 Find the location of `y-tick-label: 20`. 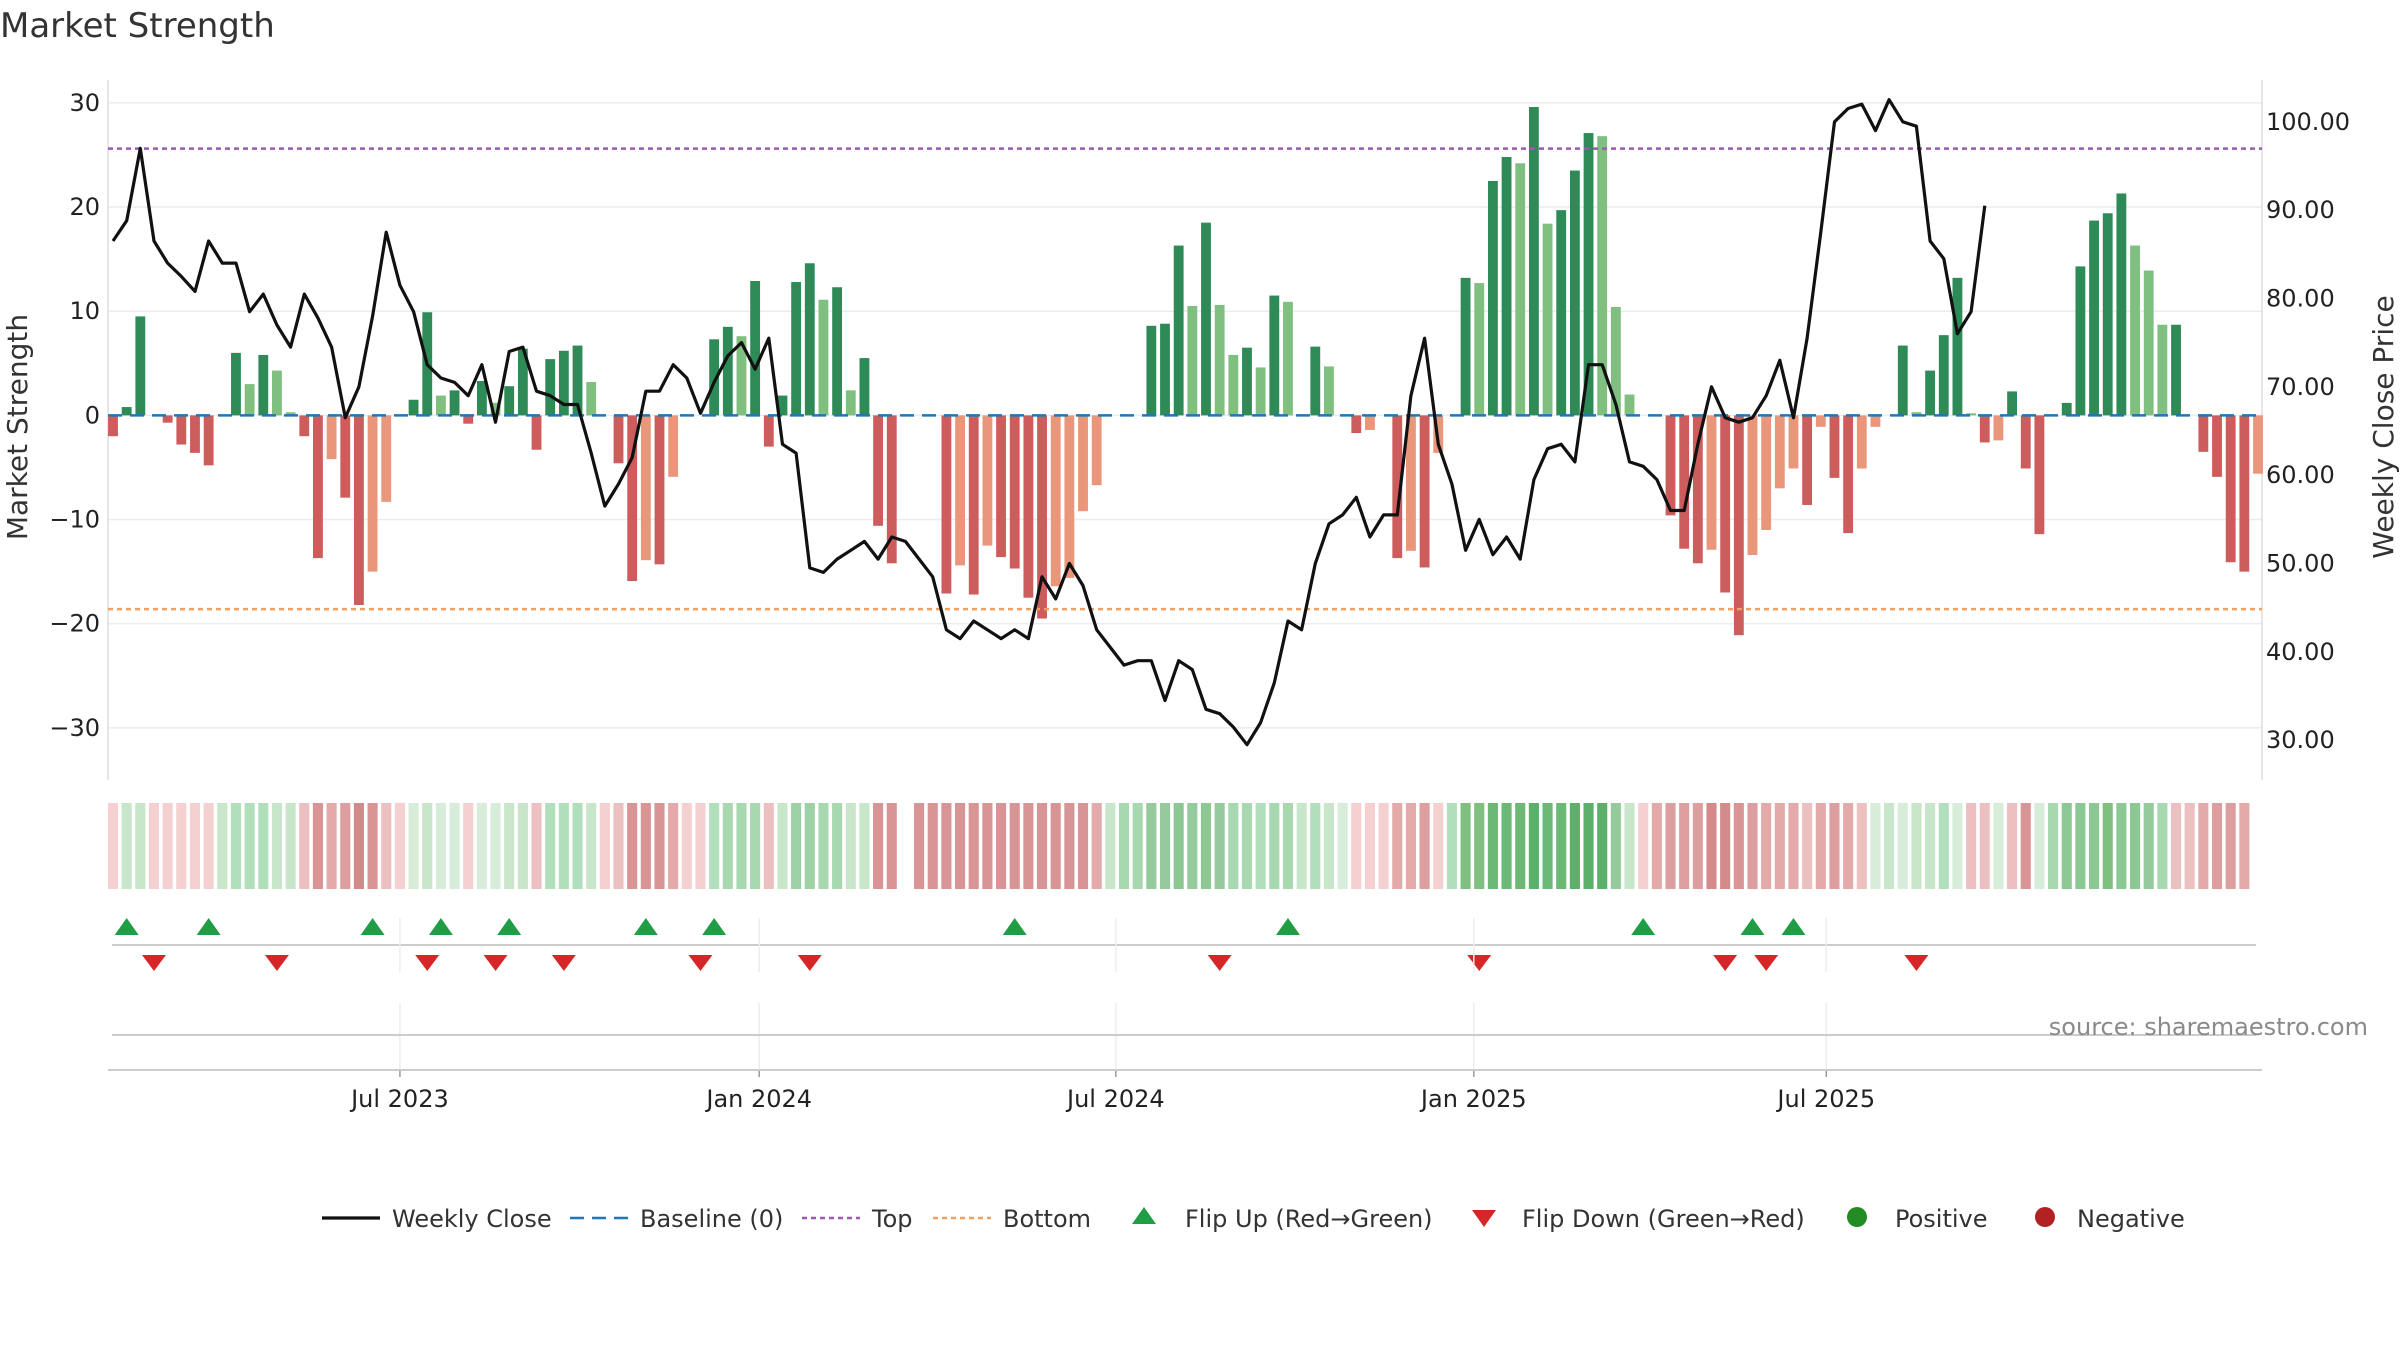

y-tick-label: 20 is located at coordinates (84, 207).